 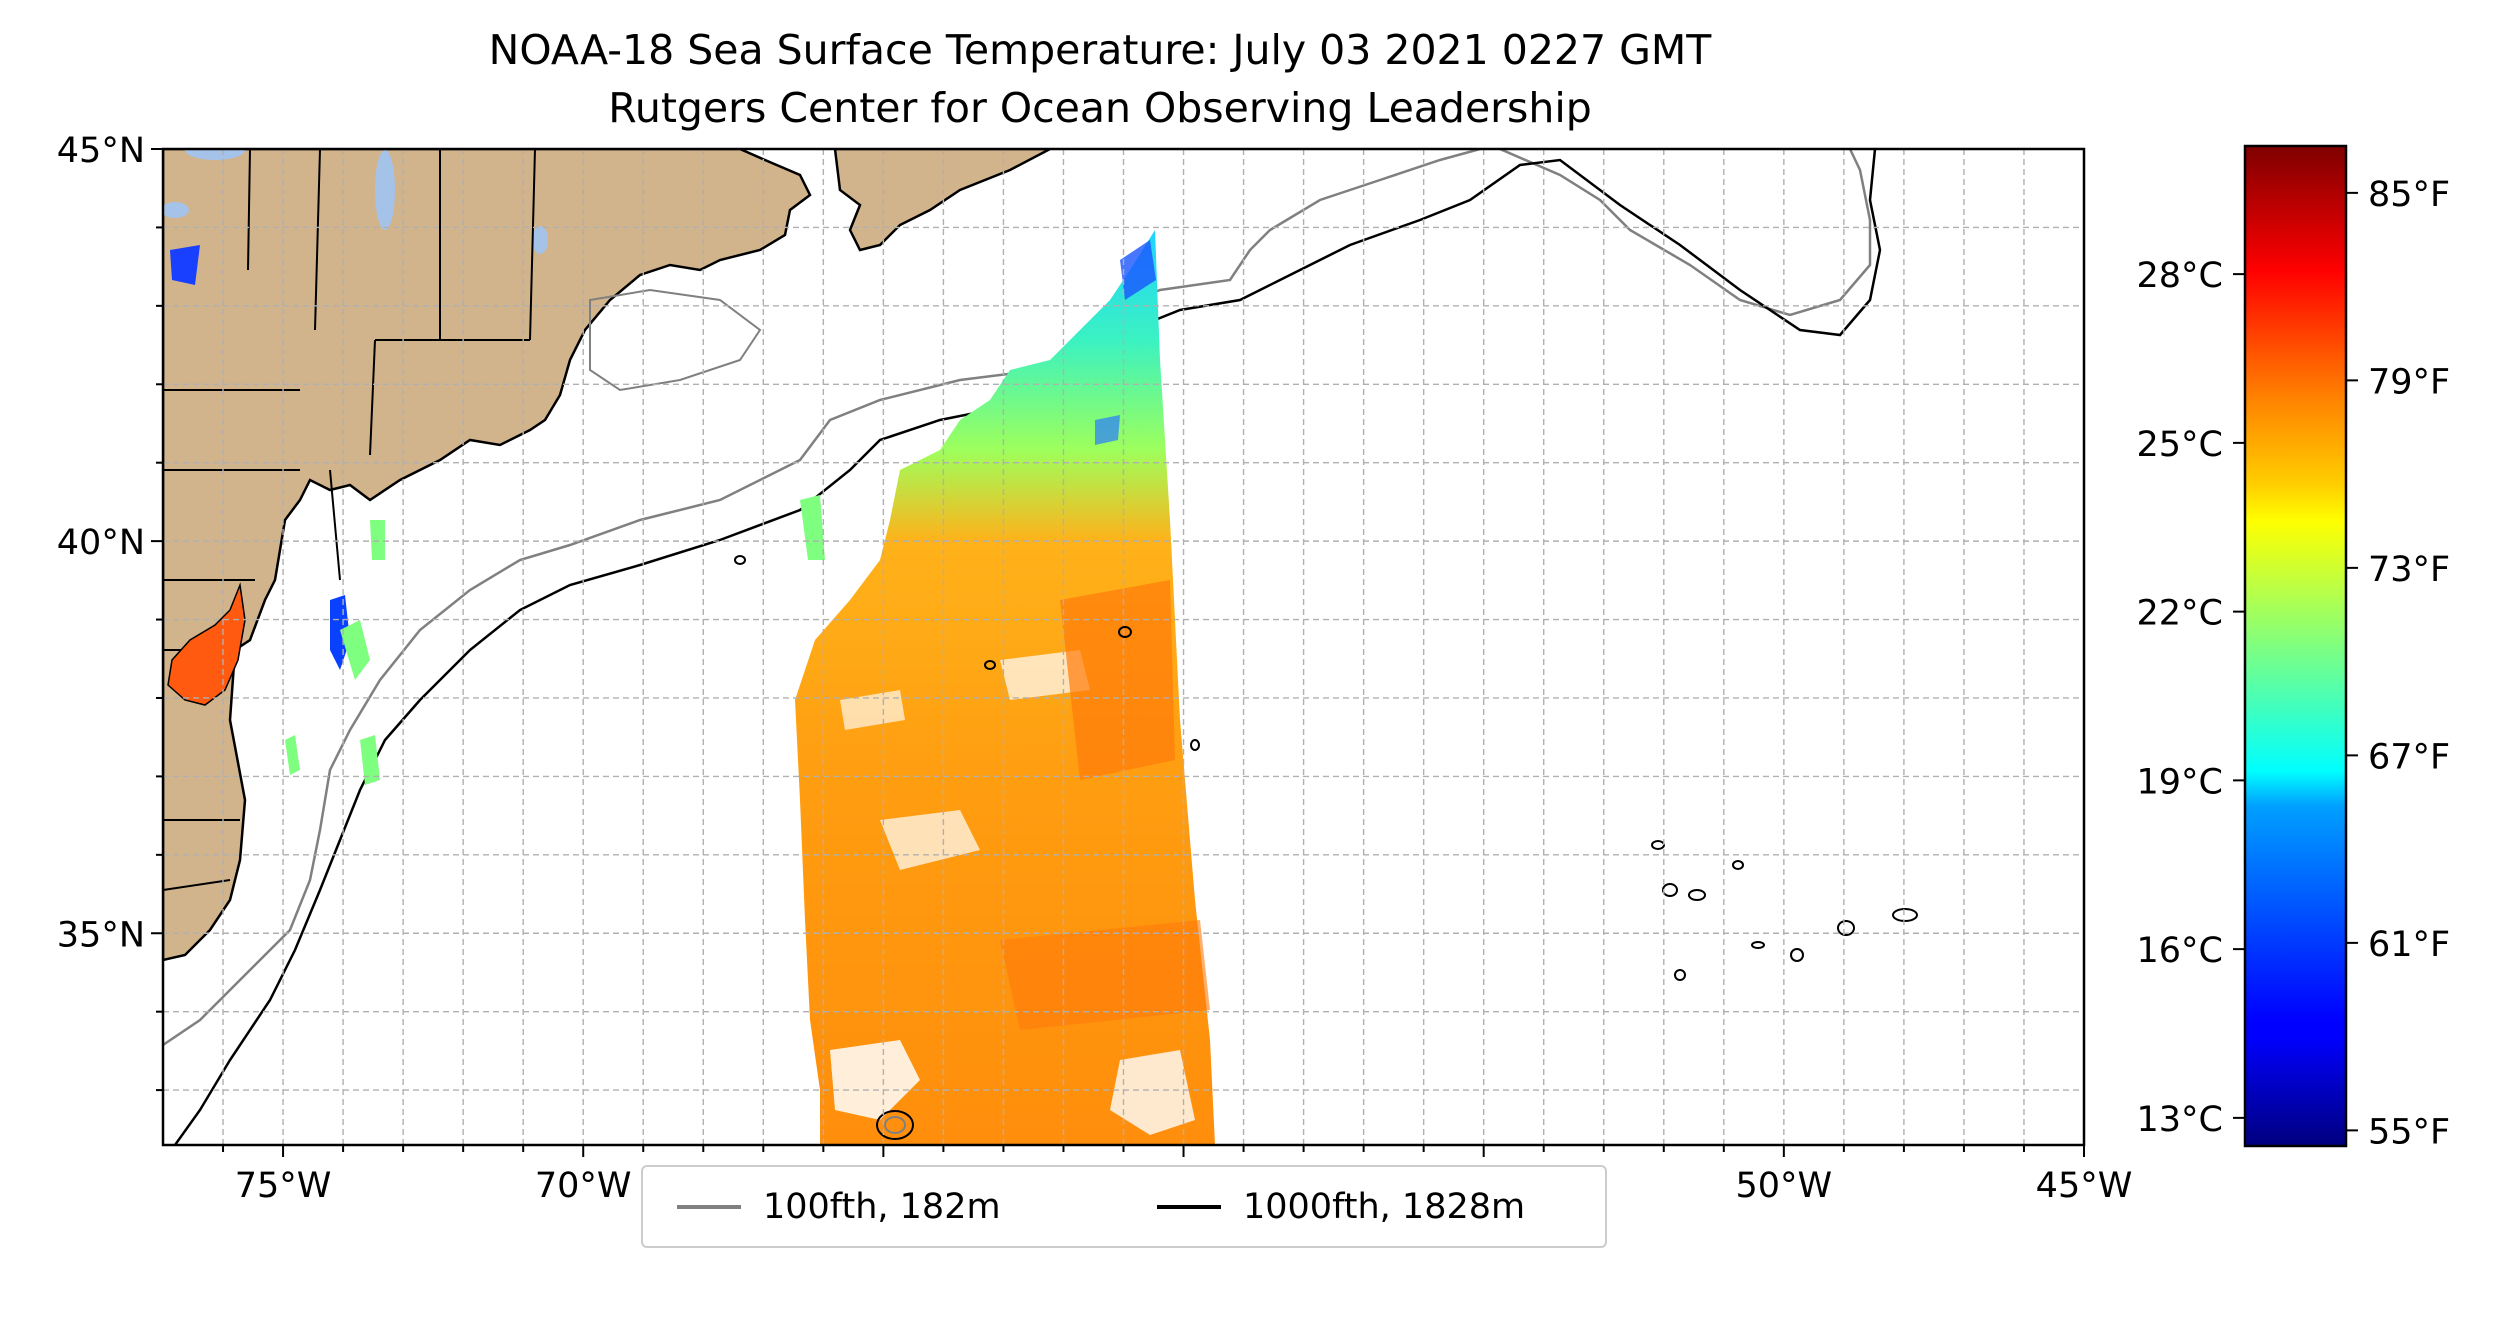 What do you see at coordinates (2409, 382) in the screenshot?
I see `colorbar-fahrenheit-label: 79°F` at bounding box center [2409, 382].